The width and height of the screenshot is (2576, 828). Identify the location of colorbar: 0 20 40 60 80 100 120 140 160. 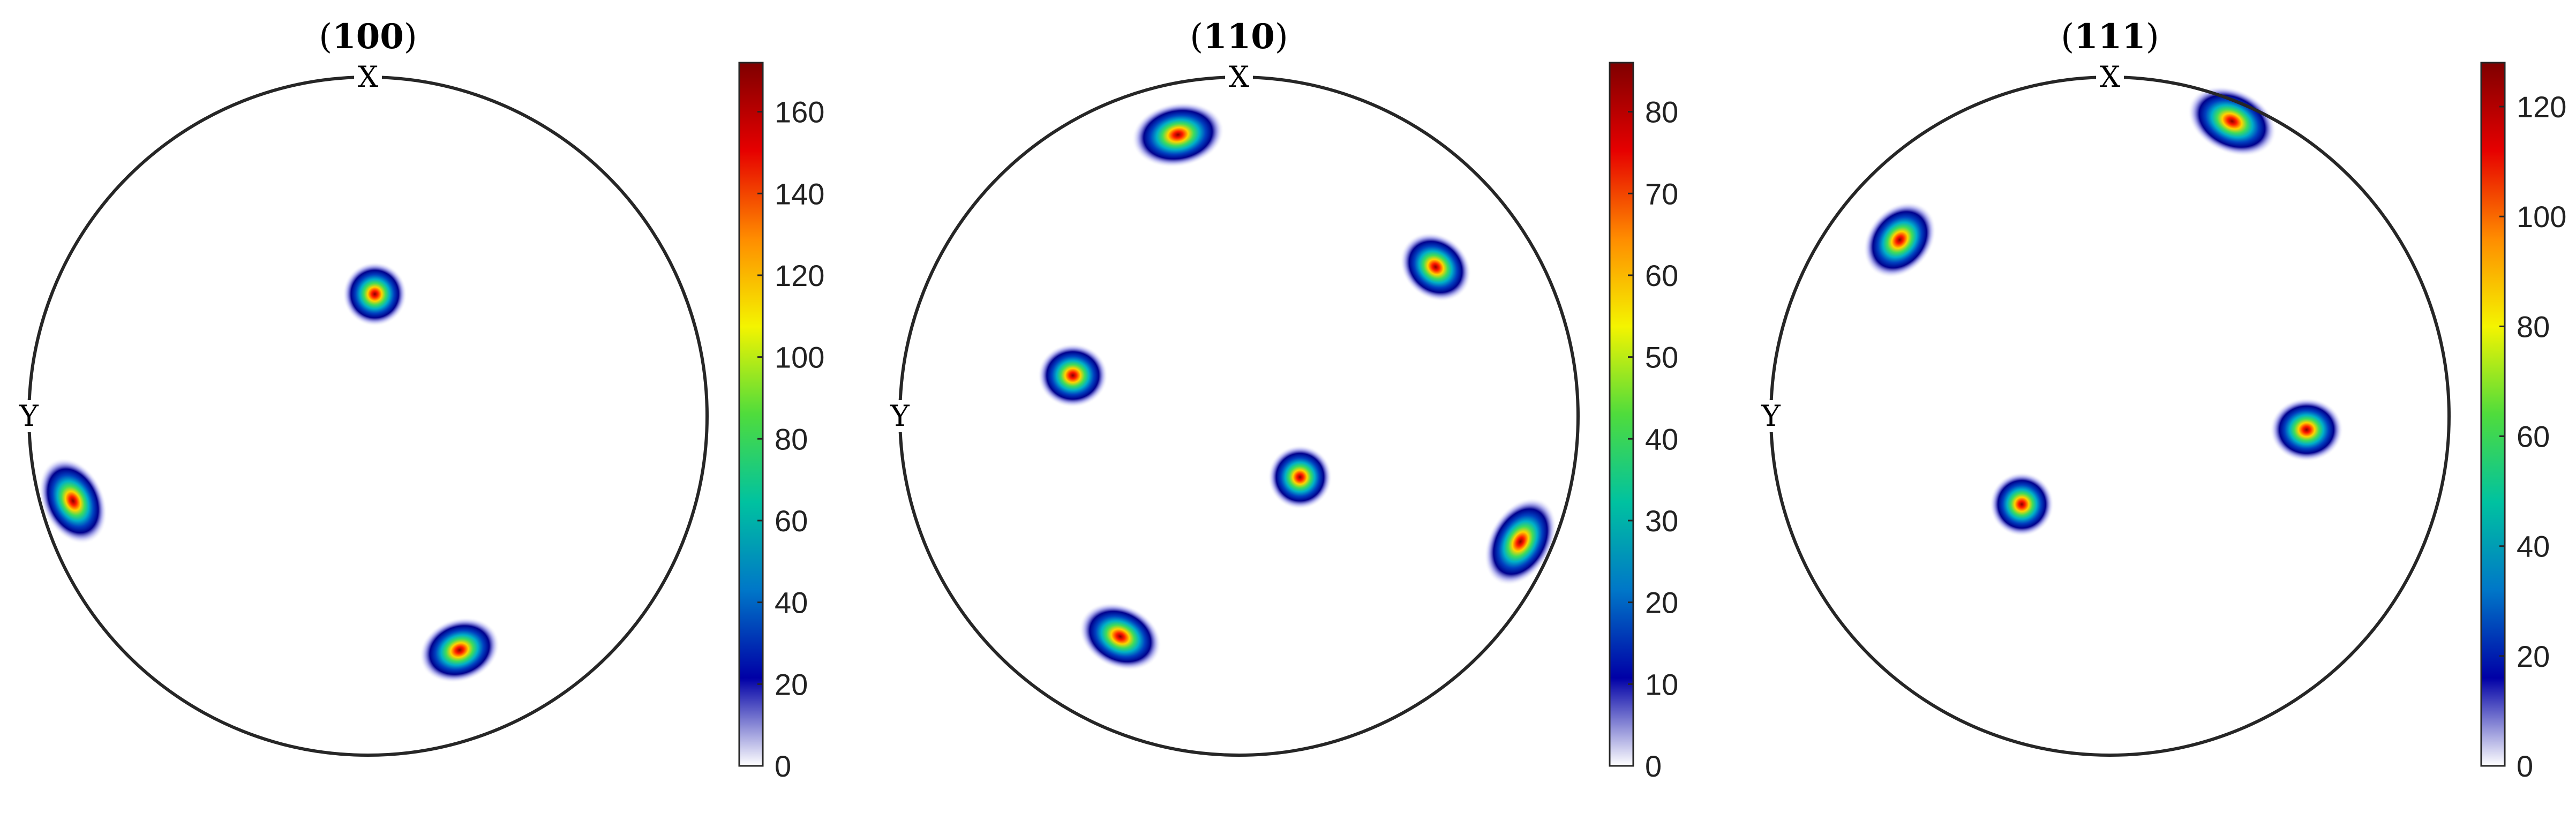
(781, 423).